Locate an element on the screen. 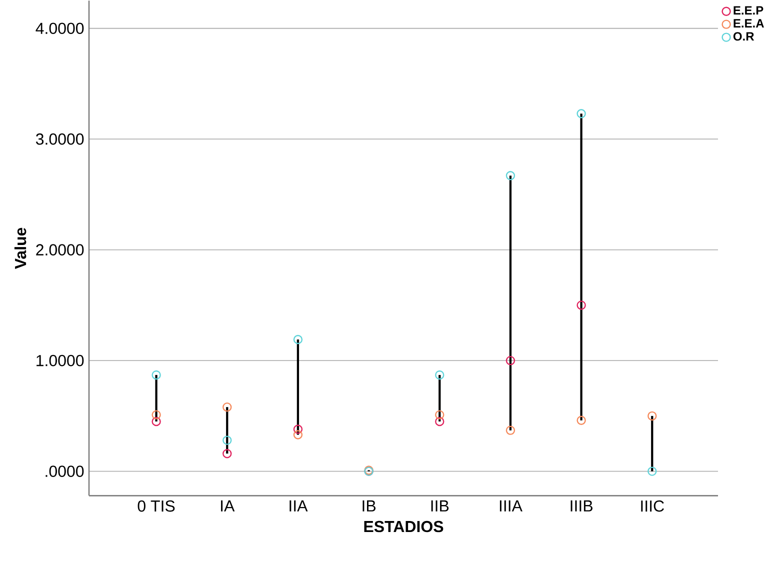 The width and height of the screenshot is (777, 562). x-tick-label: IIB is located at coordinates (440, 506).